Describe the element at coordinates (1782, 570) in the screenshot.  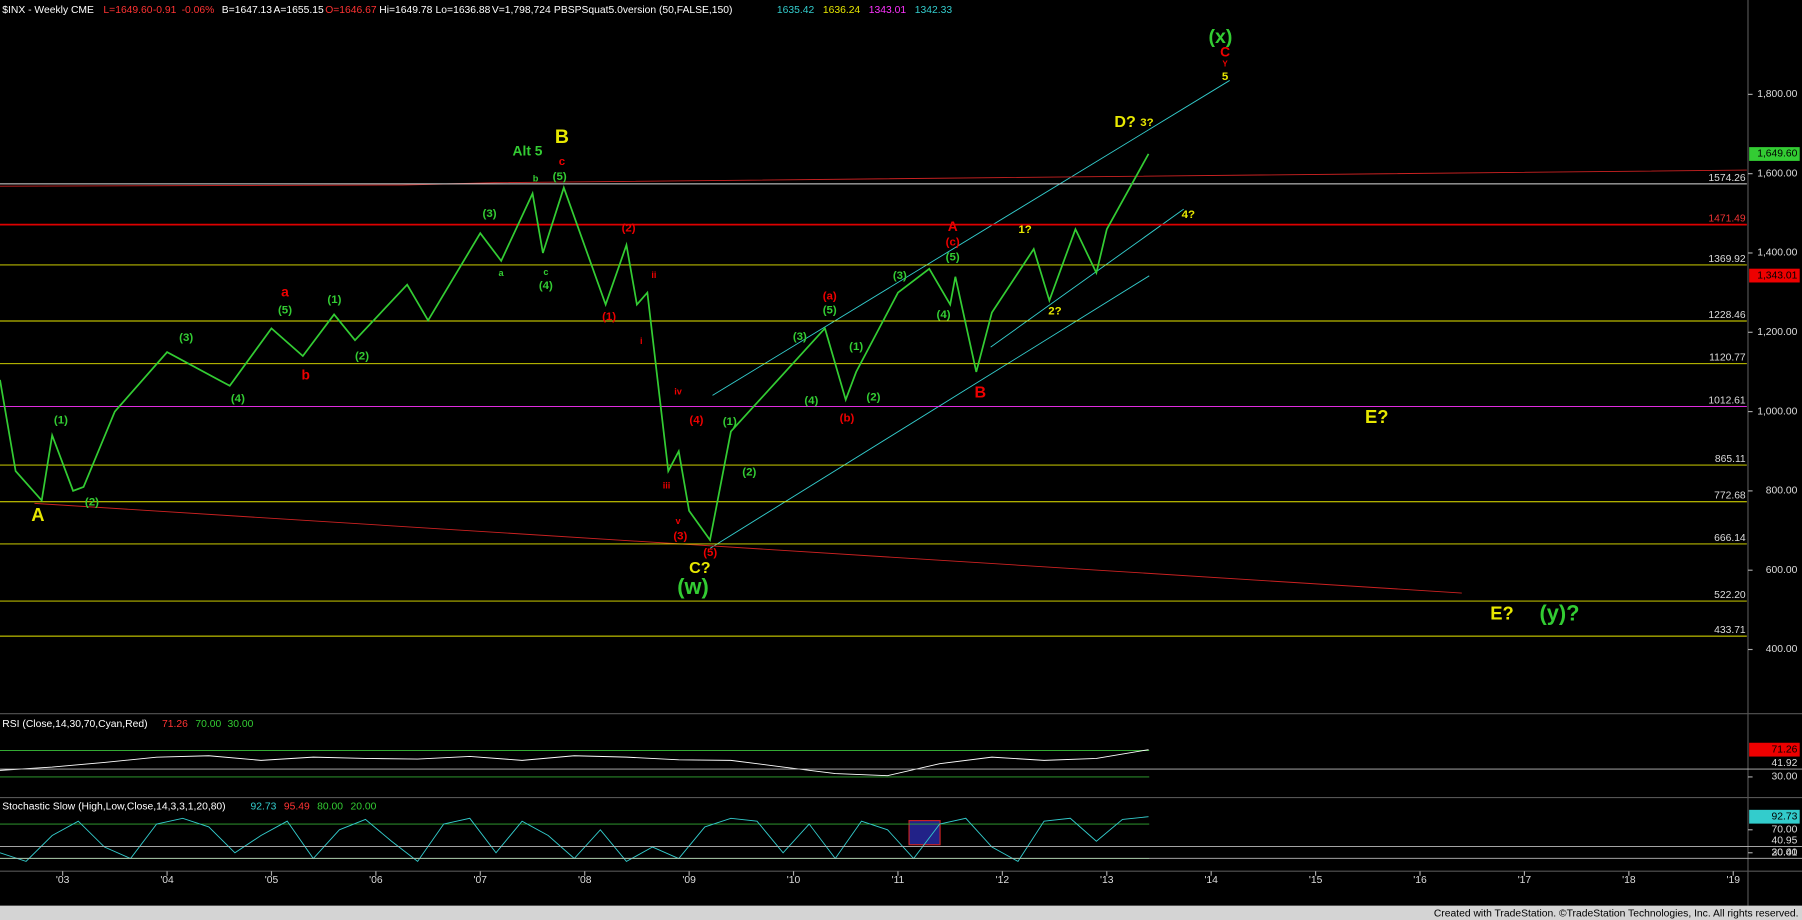
I see `y-tick-label: 600.00` at that location.